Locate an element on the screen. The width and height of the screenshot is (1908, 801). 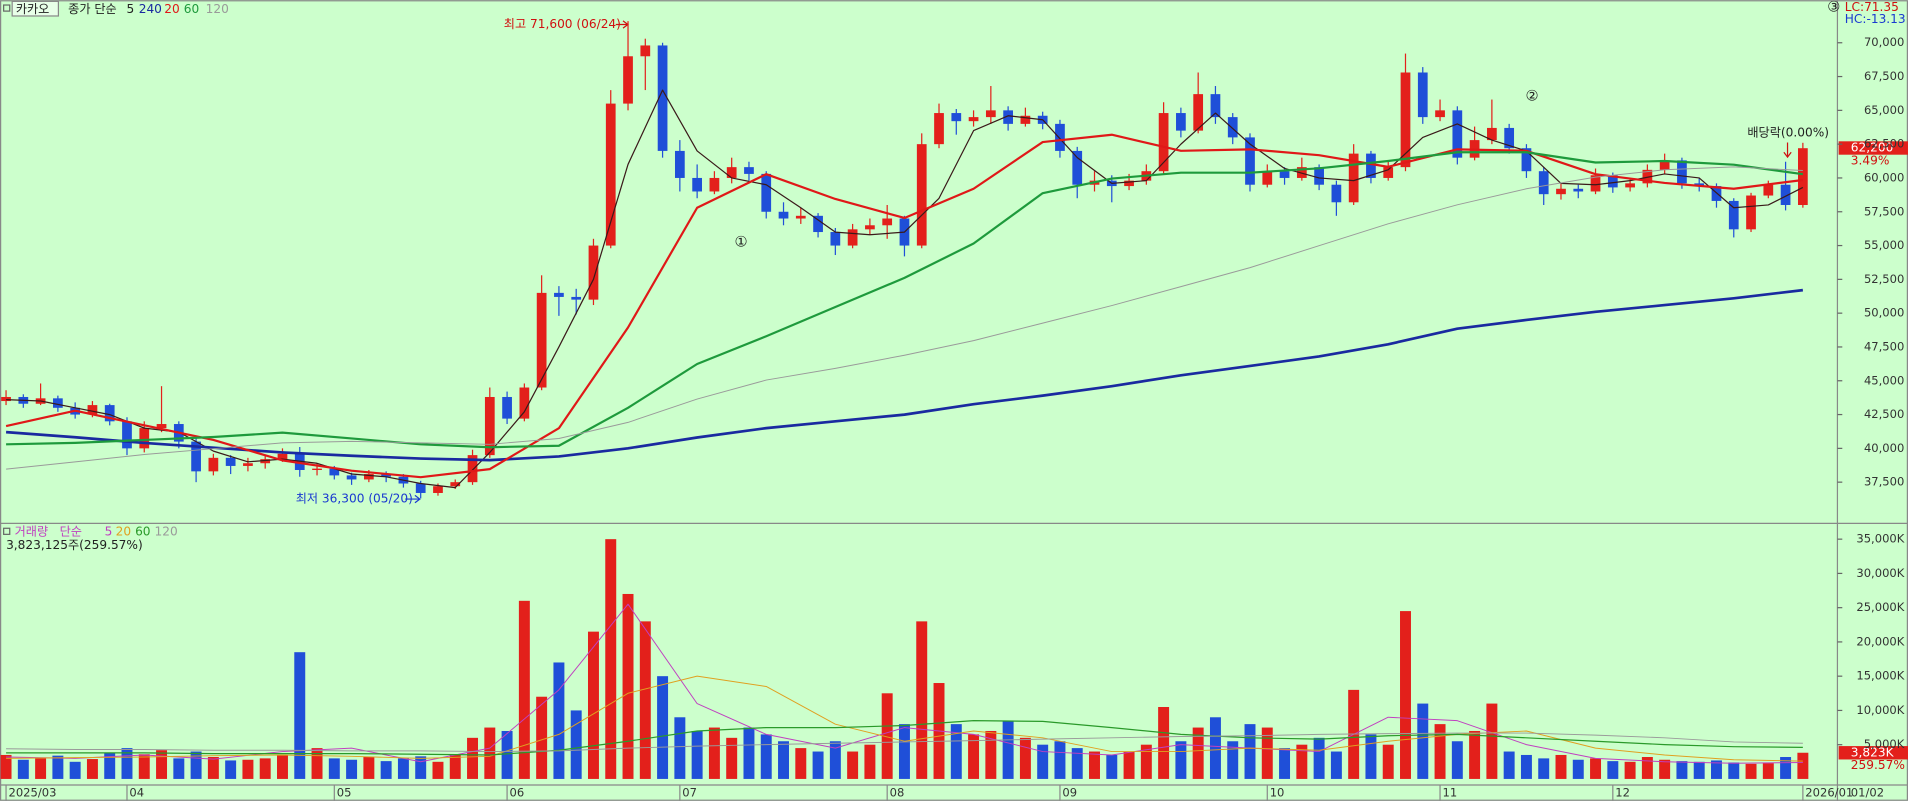
marker-2: ② is located at coordinates (1531, 95).